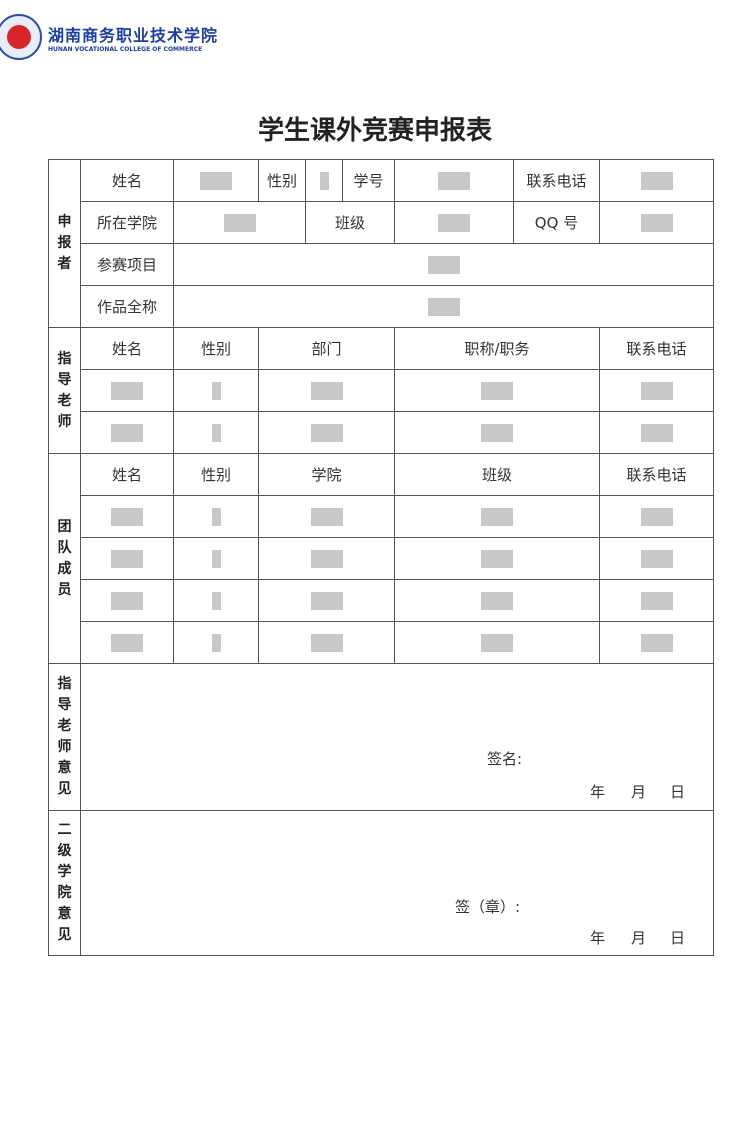 Image resolution: width=750 pixels, height=1122 pixels. I want to click on value-student-id, so click(454, 180).